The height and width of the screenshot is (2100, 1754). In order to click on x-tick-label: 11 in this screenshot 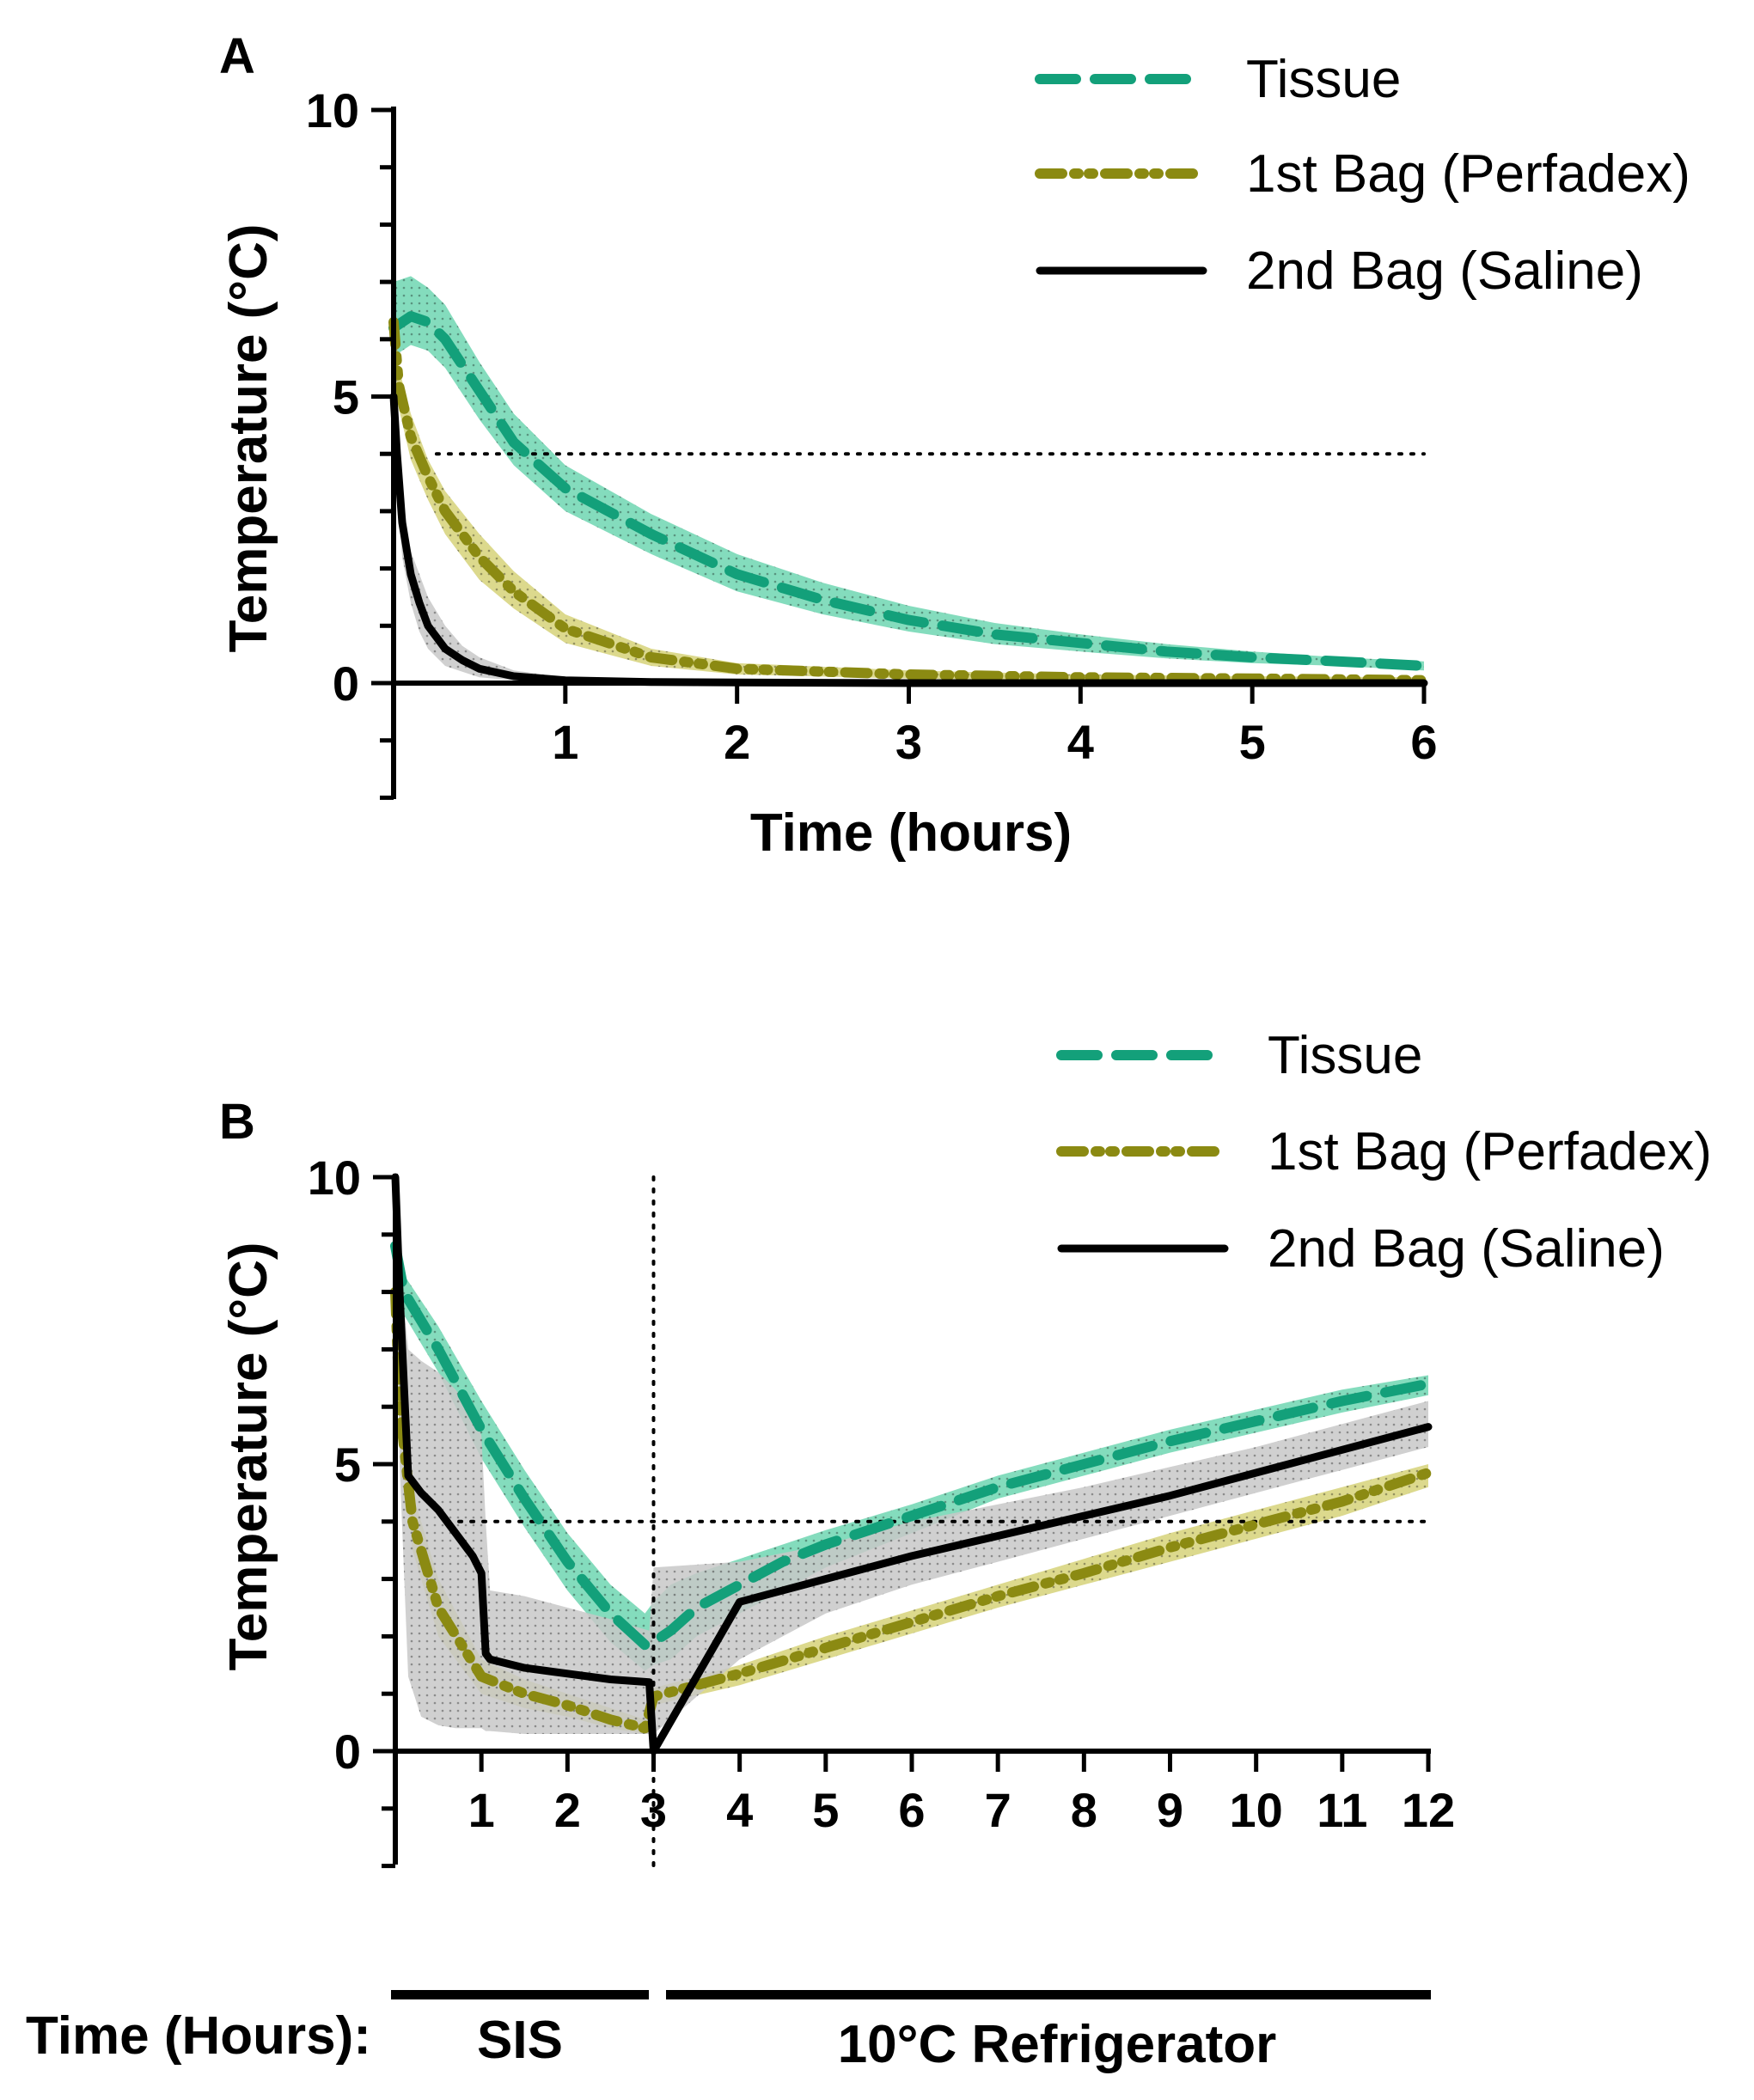, I will do `click(1342, 1810)`.